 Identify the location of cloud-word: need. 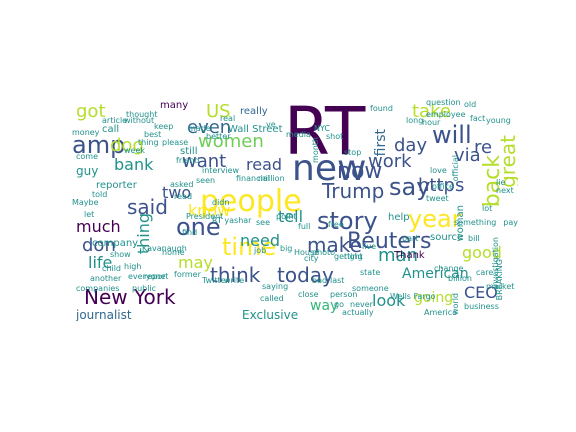
(260, 240).